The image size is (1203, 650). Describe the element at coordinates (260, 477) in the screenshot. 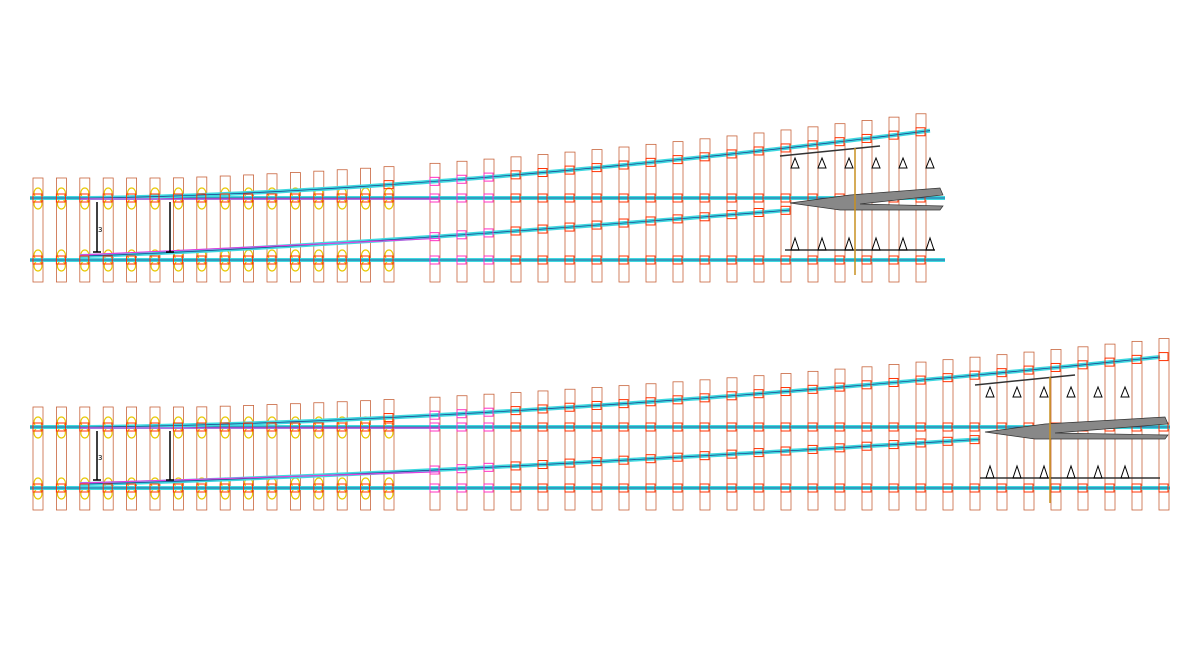

I see `switch-rail` at that location.